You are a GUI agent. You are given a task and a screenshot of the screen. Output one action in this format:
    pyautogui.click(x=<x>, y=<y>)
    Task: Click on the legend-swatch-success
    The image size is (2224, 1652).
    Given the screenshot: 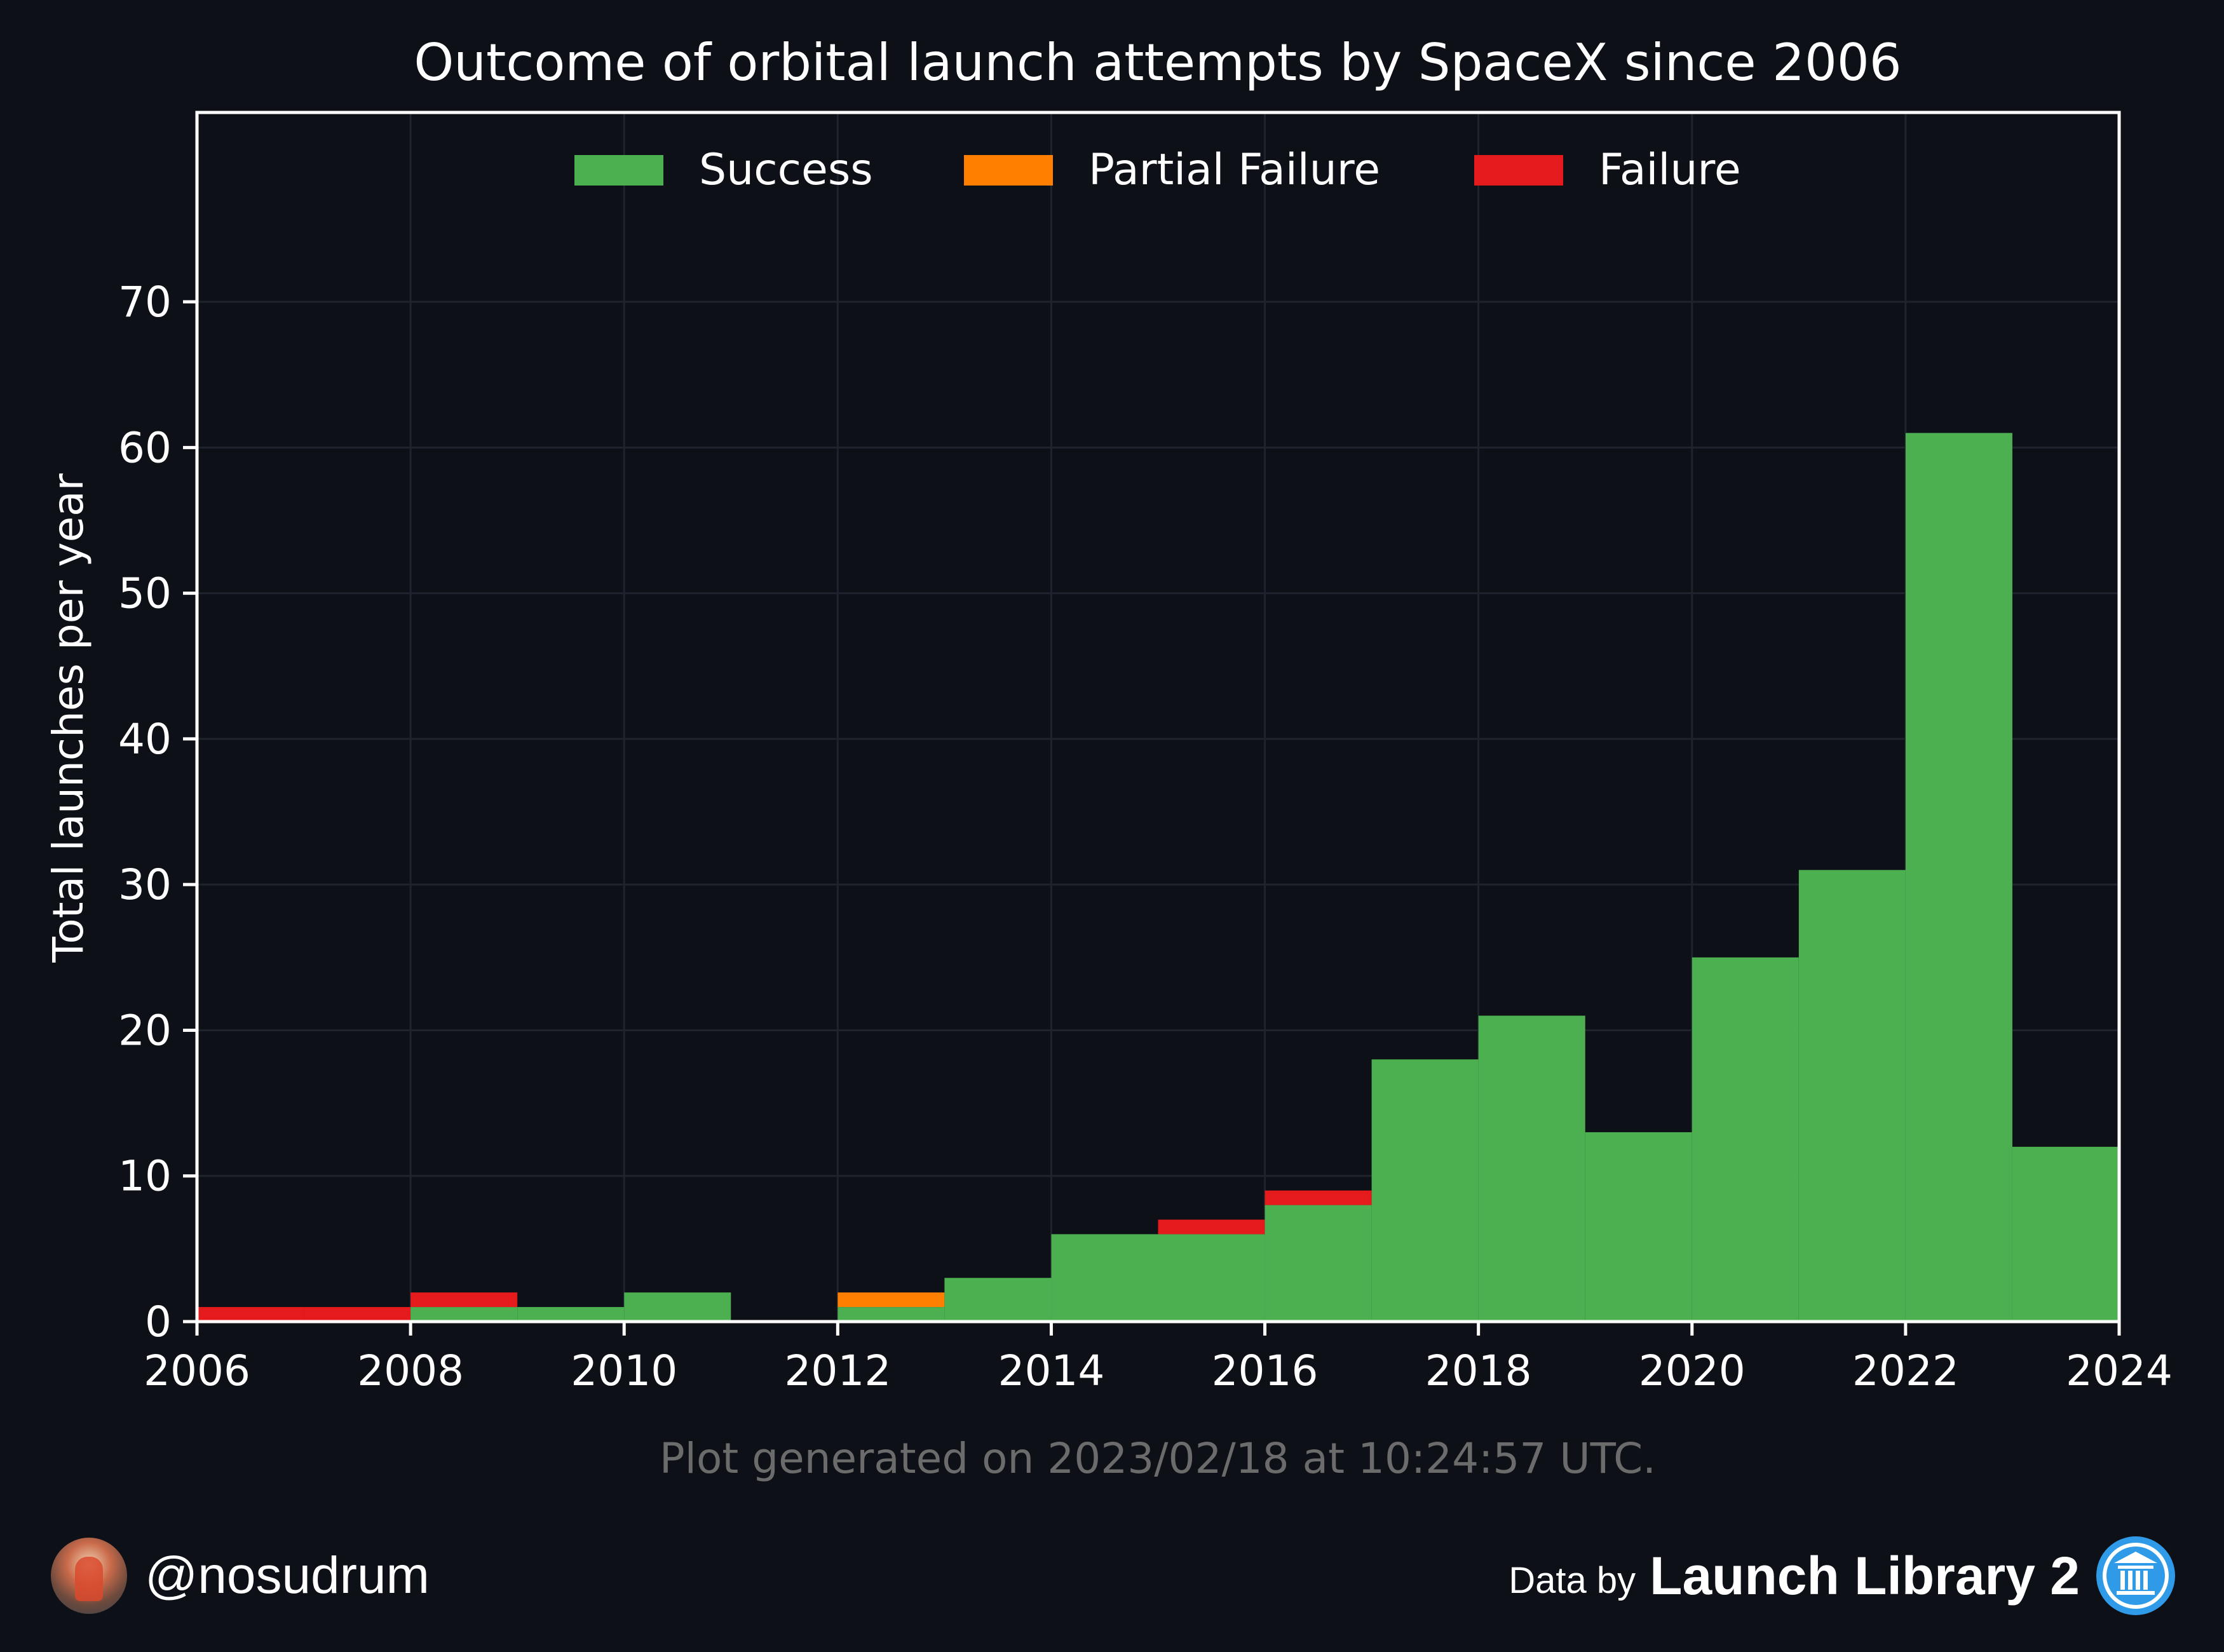 What is the action you would take?
    pyautogui.click(x=618, y=170)
    